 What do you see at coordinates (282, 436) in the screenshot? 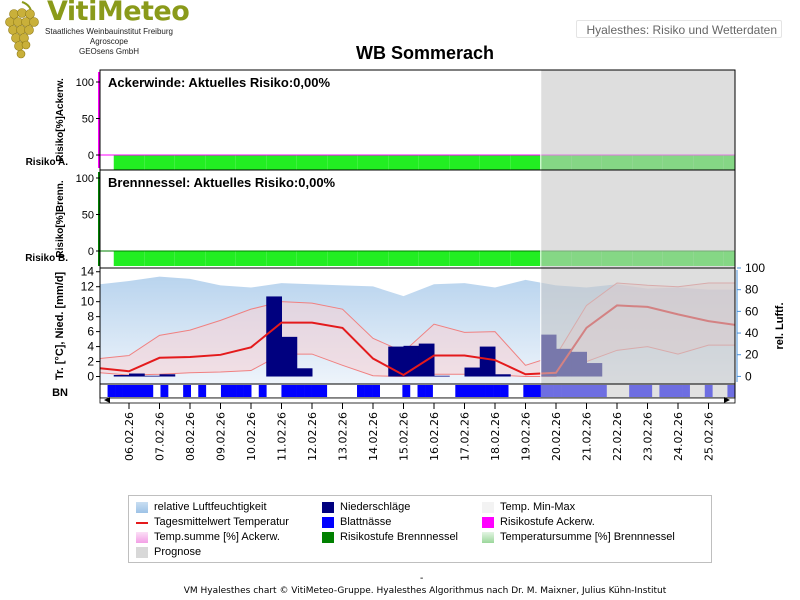
I see `x-tick-label: 11.02.26` at bounding box center [282, 436].